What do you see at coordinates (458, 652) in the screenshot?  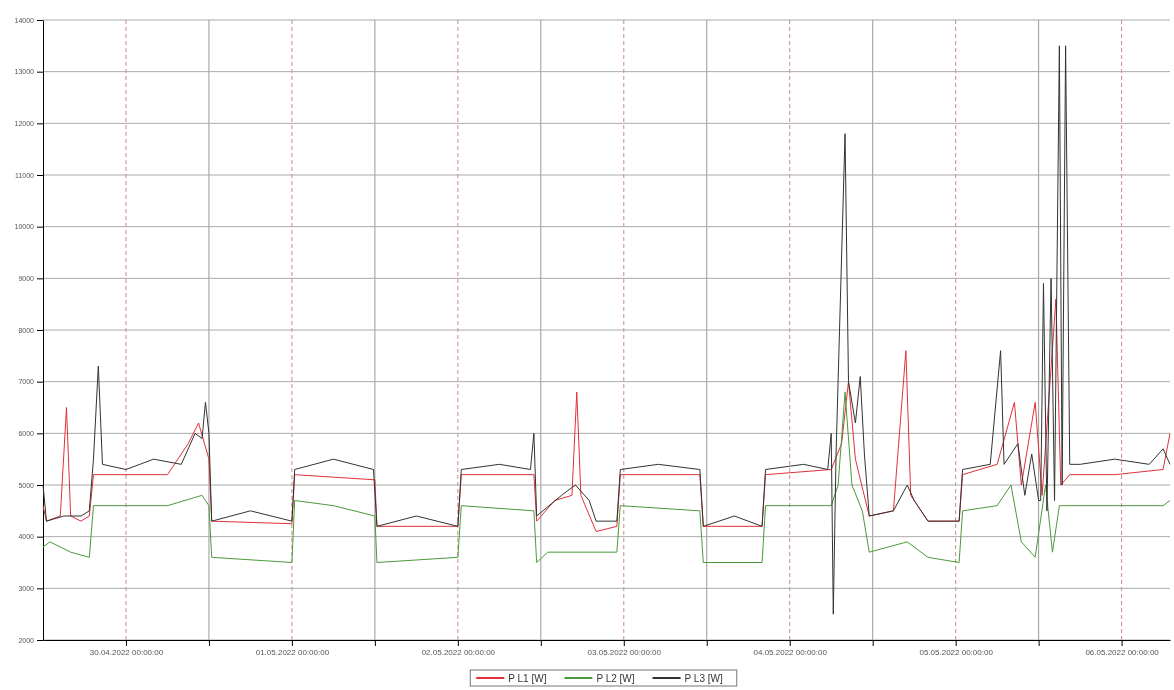 I see `x-tick-label: 02.05.2022 00:00:00` at bounding box center [458, 652].